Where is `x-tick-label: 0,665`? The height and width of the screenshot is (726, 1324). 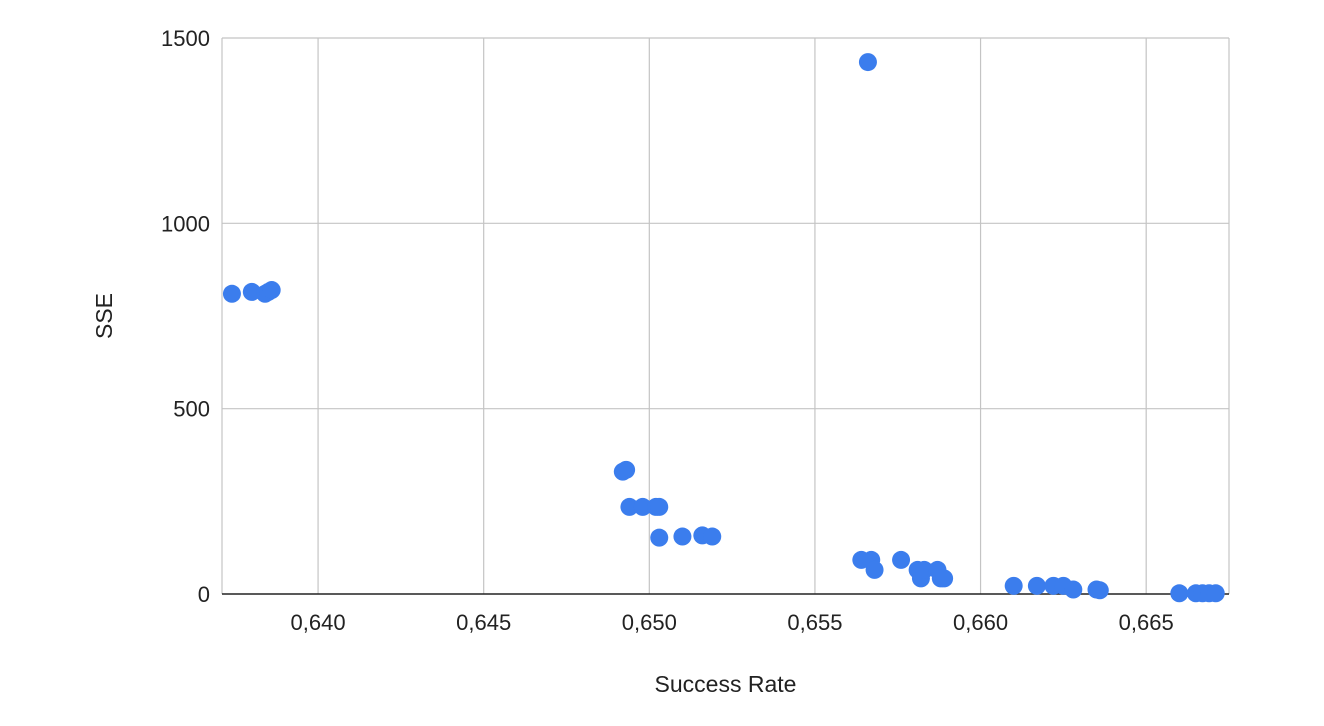 x-tick-label: 0,665 is located at coordinates (1146, 622).